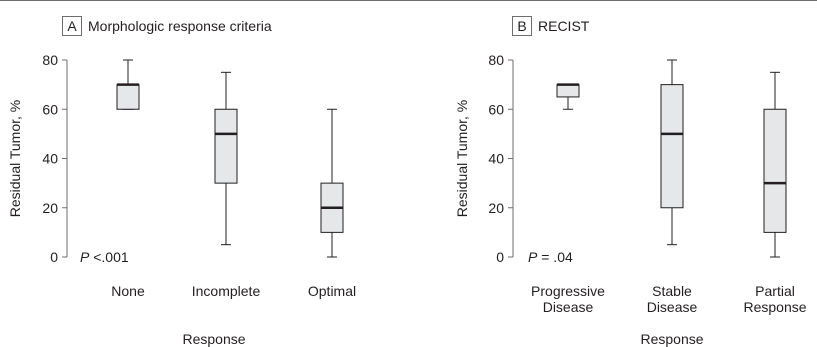 The height and width of the screenshot is (347, 817). I want to click on p-value-text: <.001, so click(109, 257).